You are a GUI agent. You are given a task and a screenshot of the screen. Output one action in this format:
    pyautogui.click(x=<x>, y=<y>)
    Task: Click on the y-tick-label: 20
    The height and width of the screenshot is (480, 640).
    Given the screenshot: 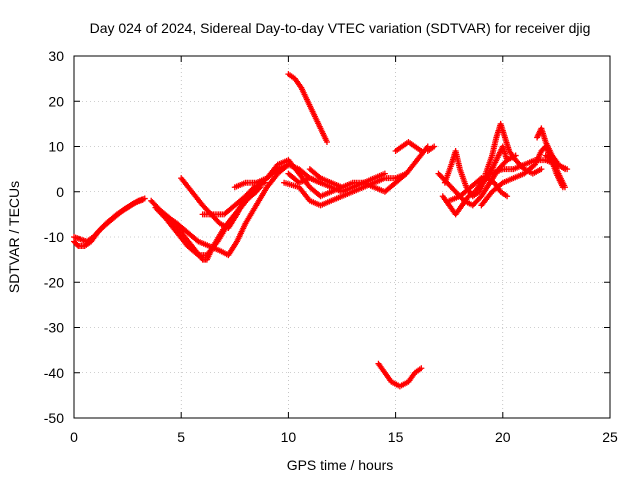 What is the action you would take?
    pyautogui.click(x=56, y=101)
    